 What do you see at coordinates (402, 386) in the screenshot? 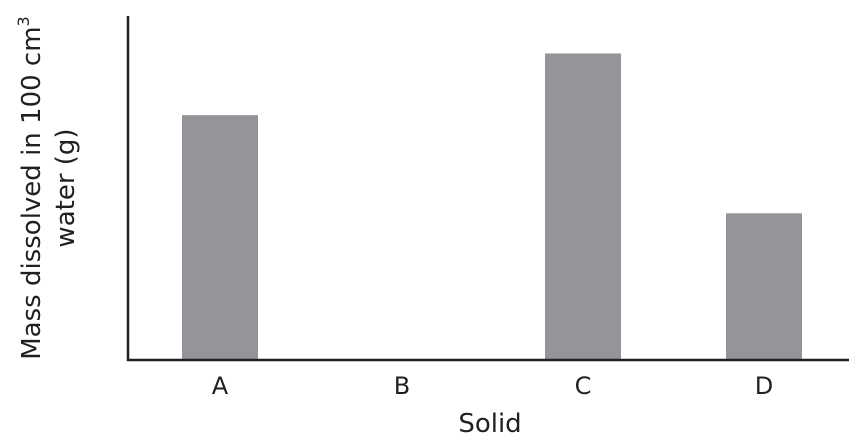
I see `x-tick-label-b: B` at bounding box center [402, 386].